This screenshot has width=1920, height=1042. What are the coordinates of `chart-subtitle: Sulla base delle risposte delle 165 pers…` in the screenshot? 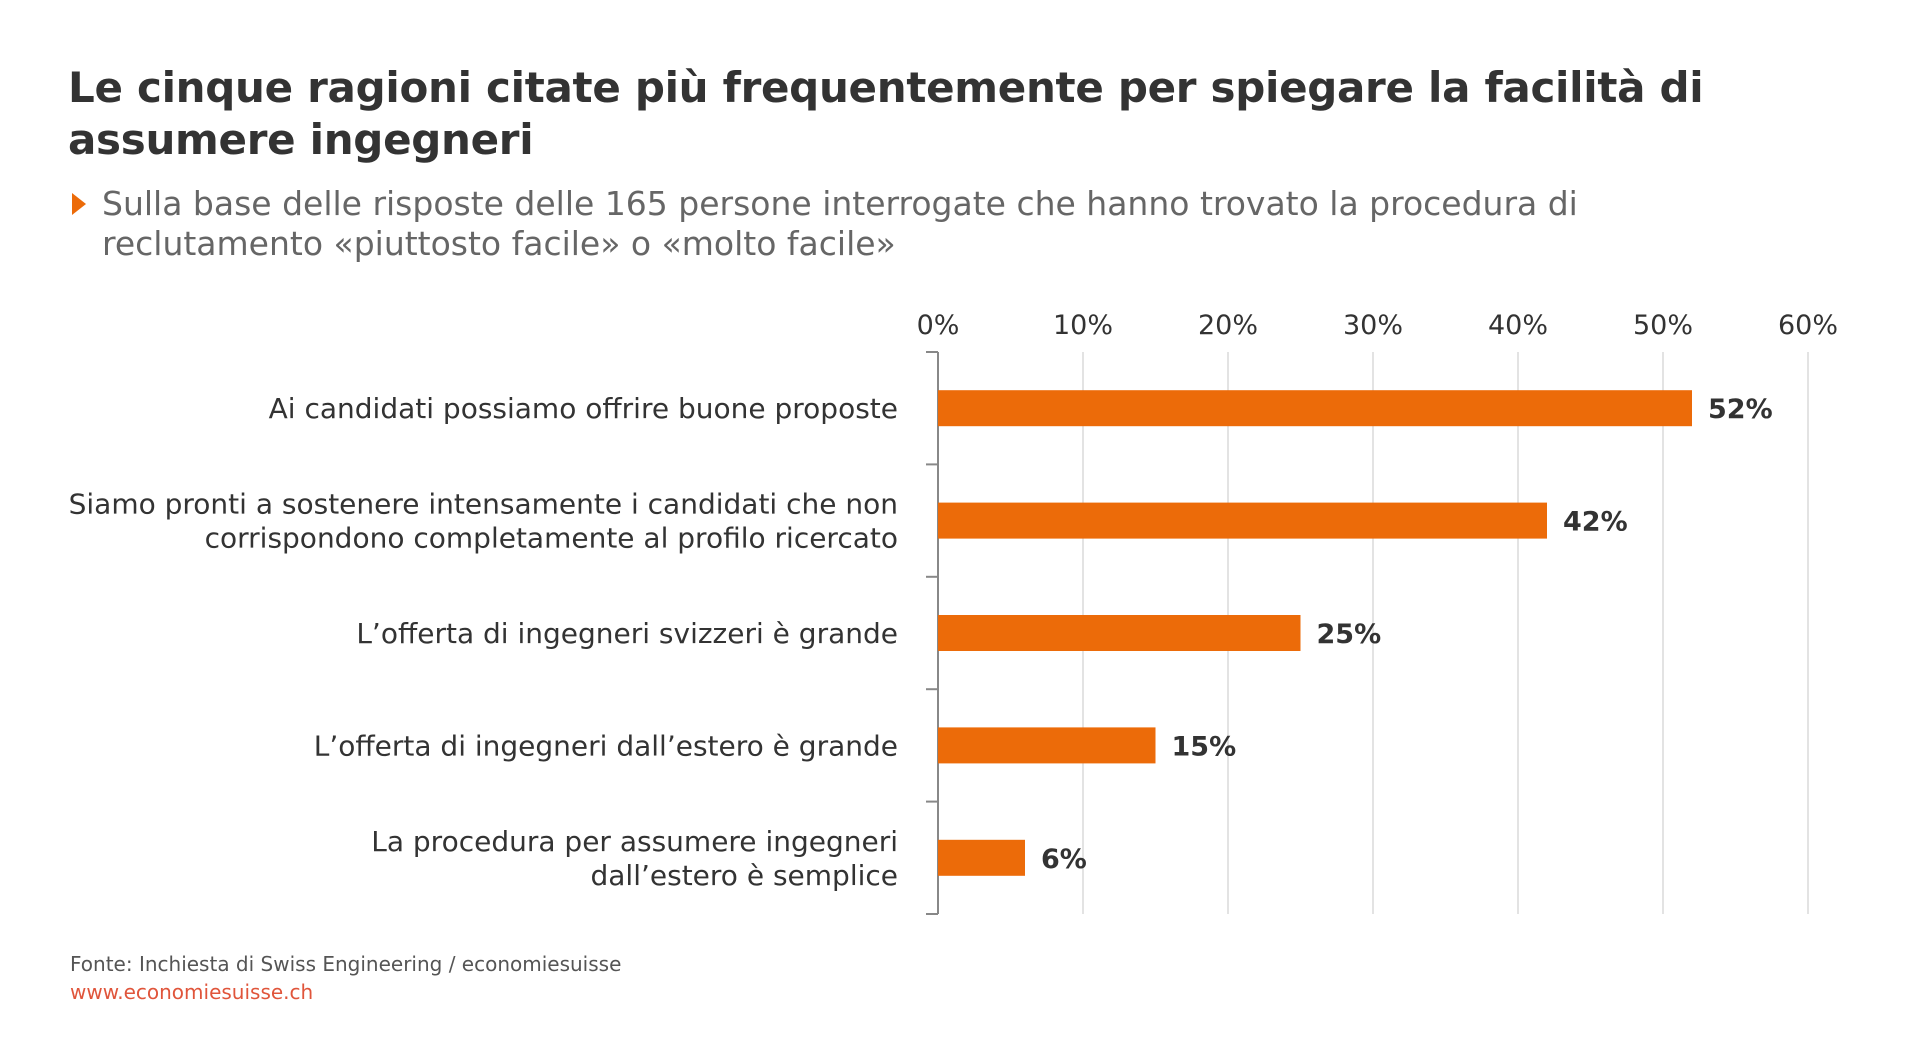 It's located at (840, 223).